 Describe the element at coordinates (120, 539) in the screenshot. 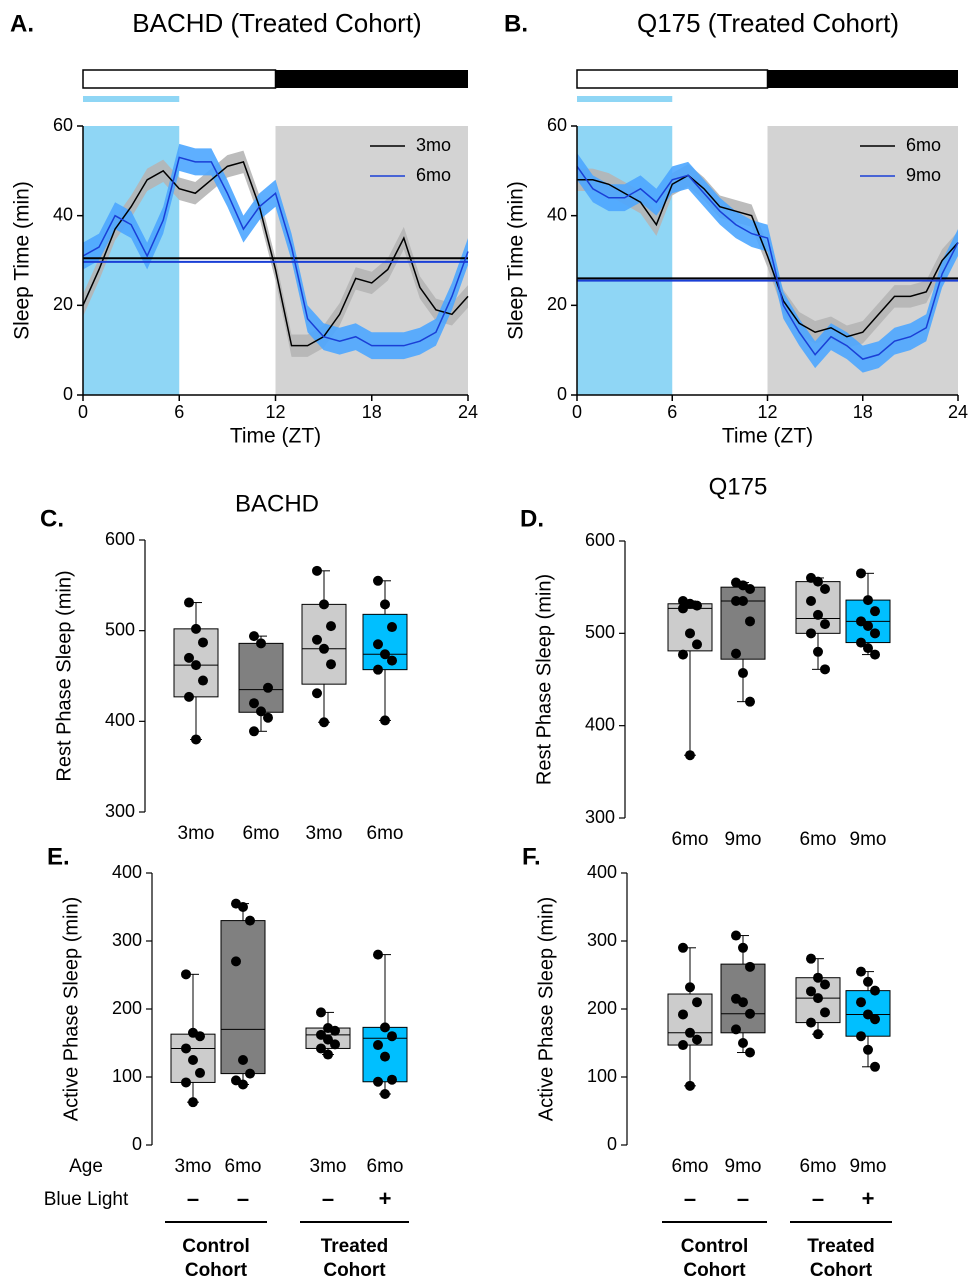

I see `y-tick-label: 600` at that location.